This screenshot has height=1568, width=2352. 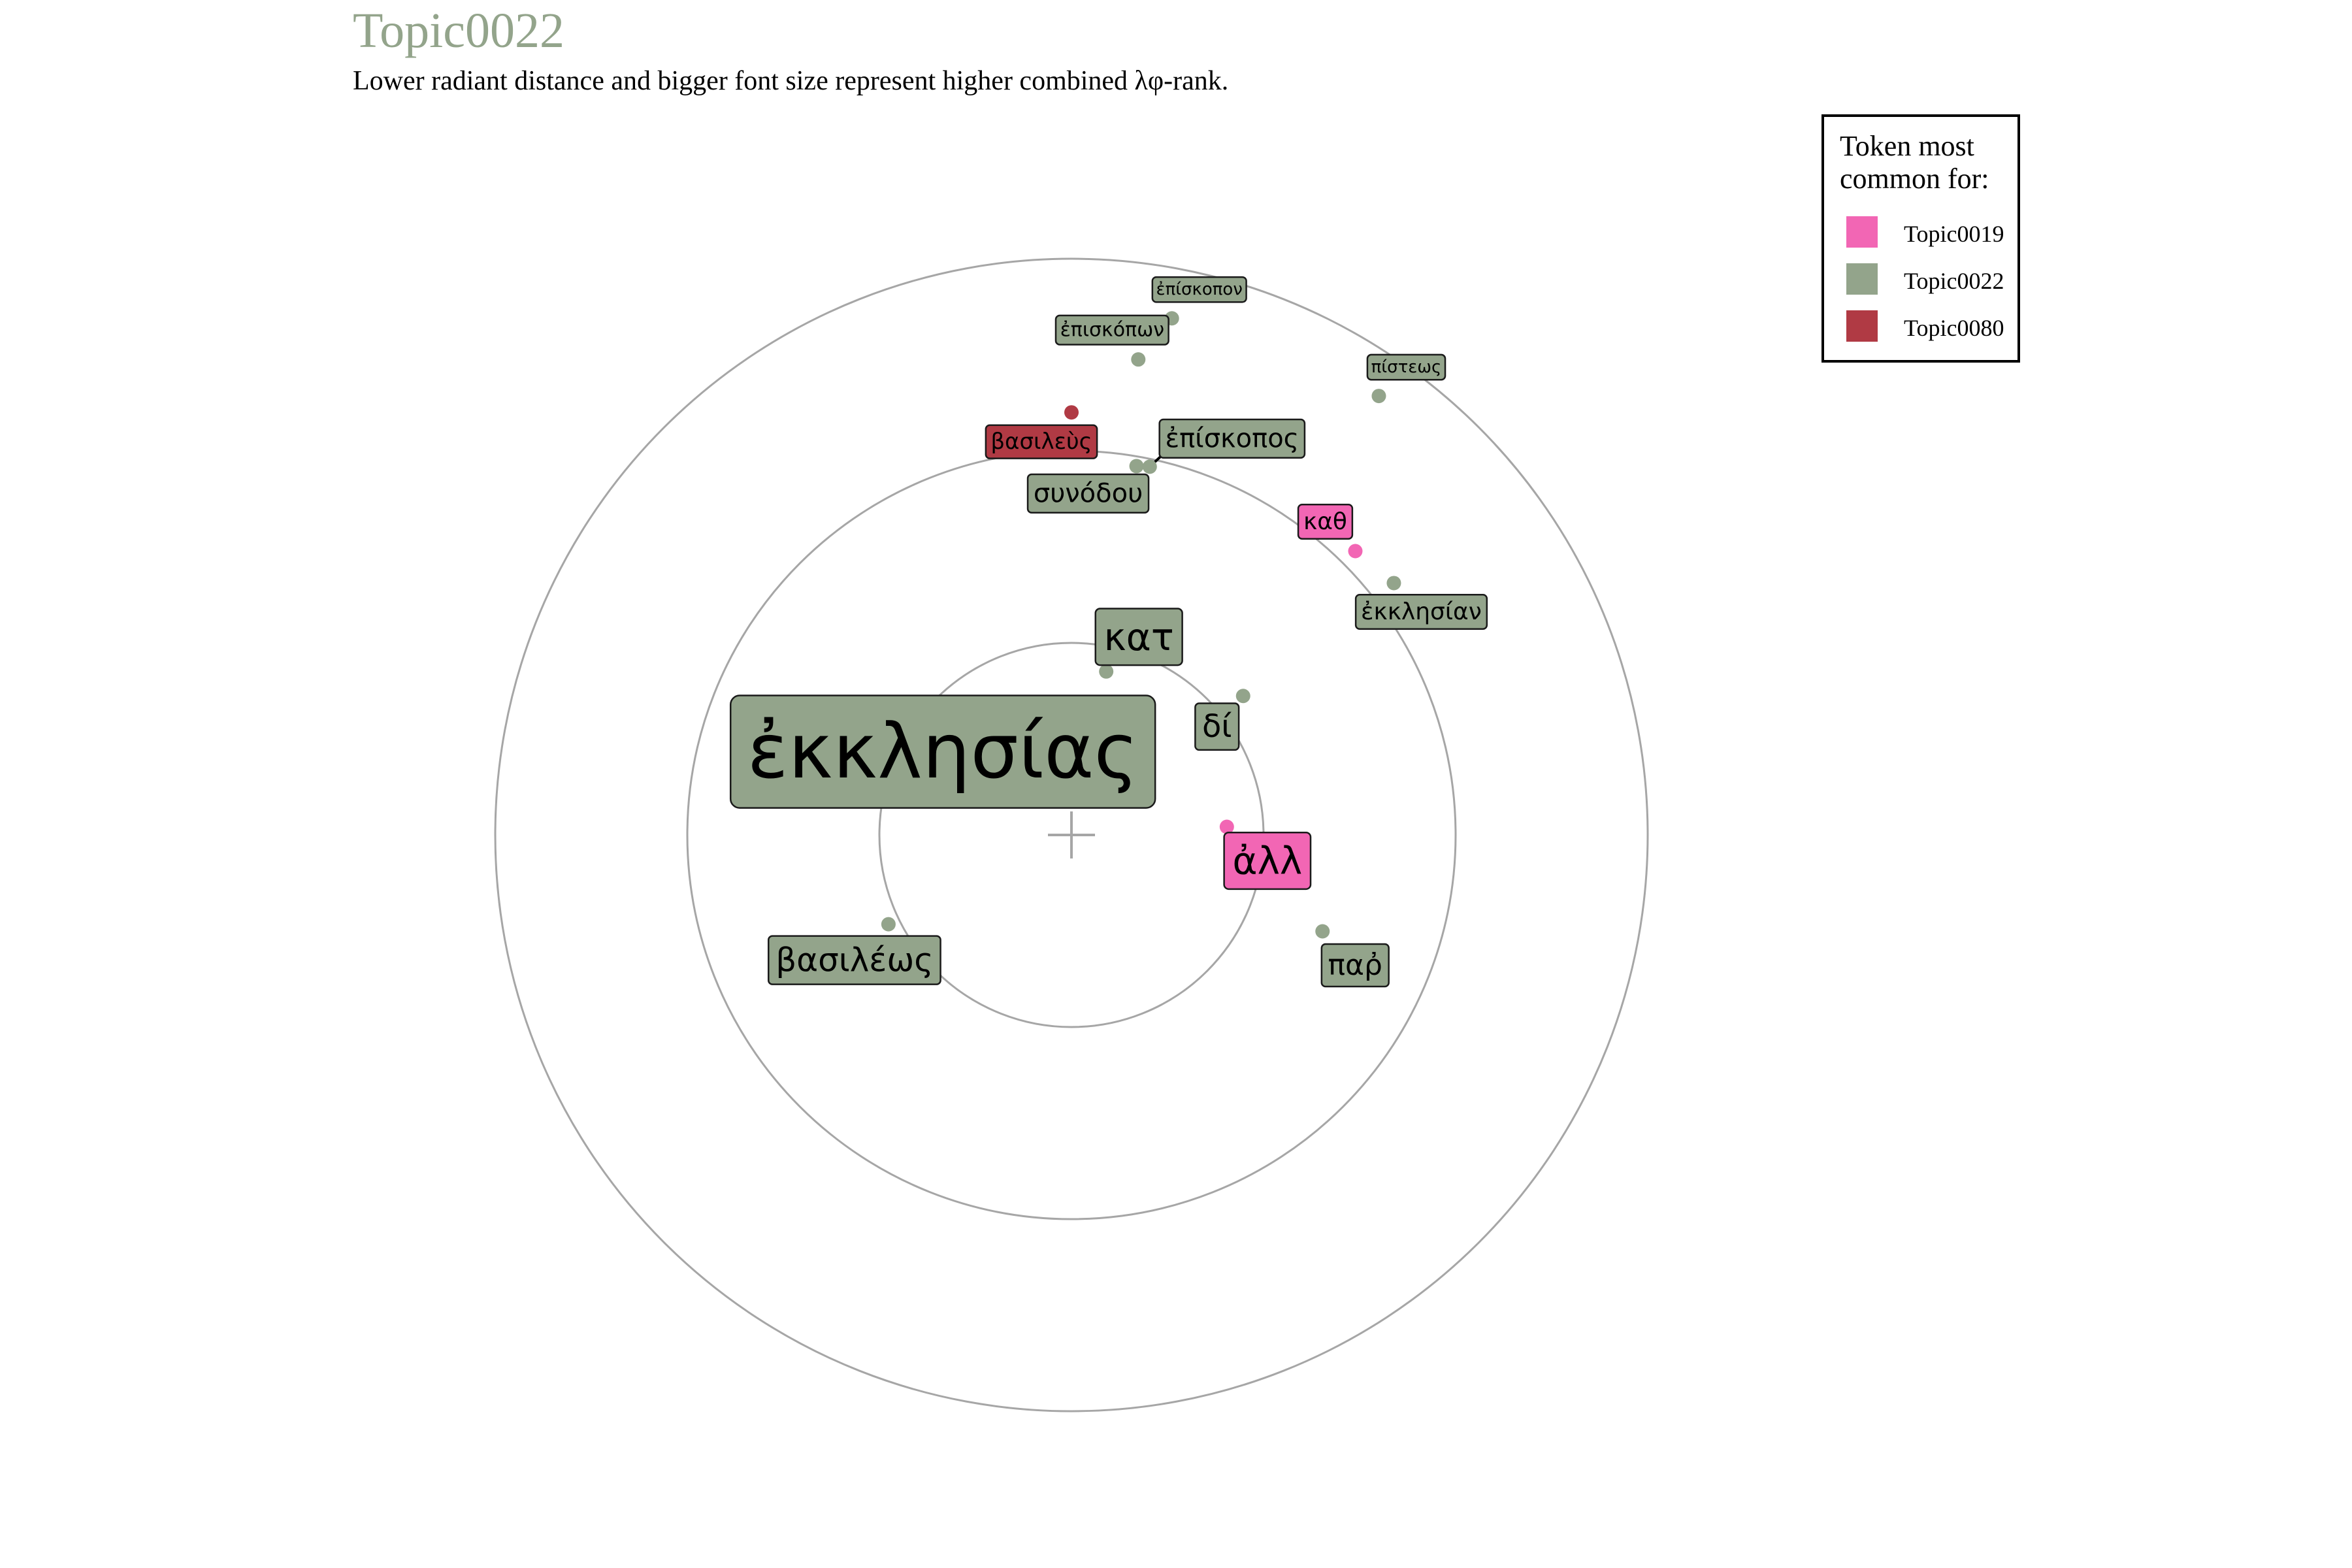 I want to click on token-label-text: συνόδου, so click(x=1088, y=493).